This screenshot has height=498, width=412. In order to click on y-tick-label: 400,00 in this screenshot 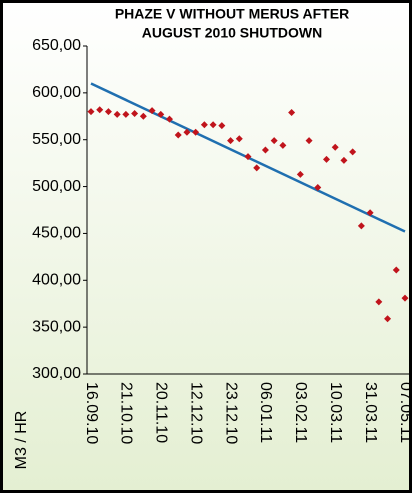, I will do `click(56, 280)`.